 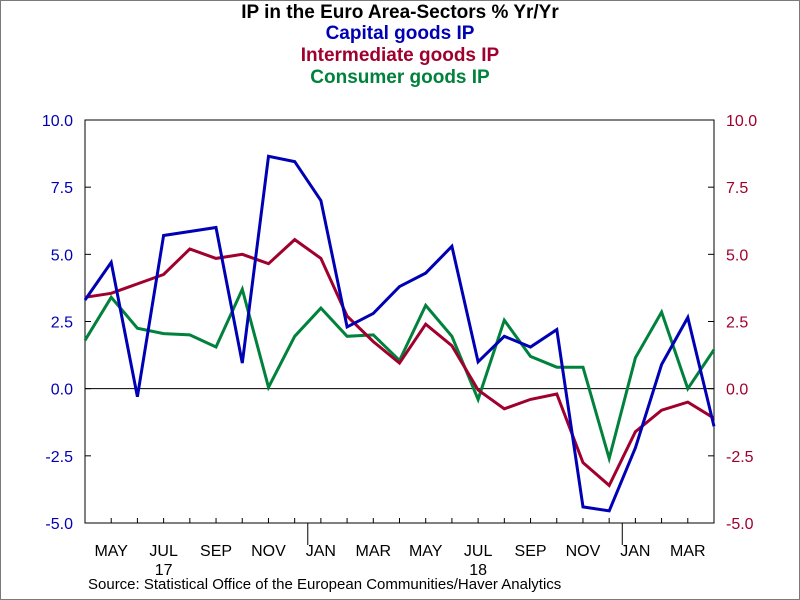 What do you see at coordinates (737, 390) in the screenshot?
I see `y-tick-label-right: 0.0` at bounding box center [737, 390].